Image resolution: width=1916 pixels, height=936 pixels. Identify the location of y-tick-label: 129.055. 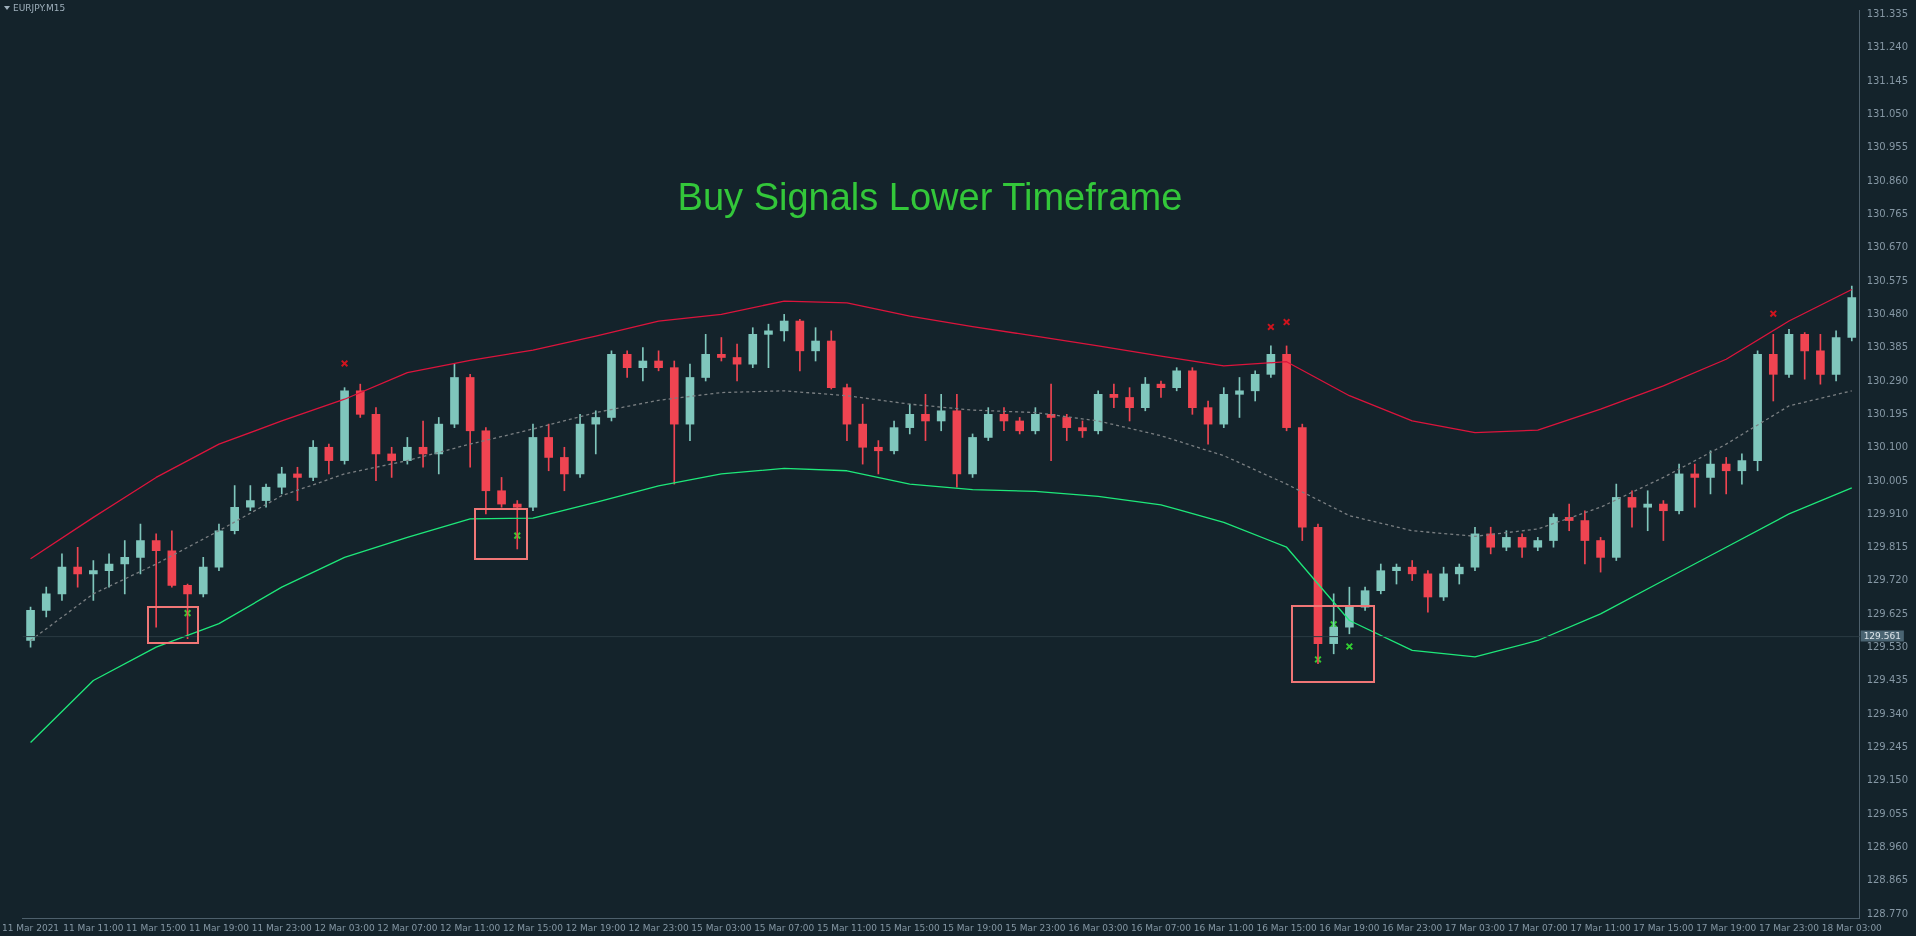
(1887, 813).